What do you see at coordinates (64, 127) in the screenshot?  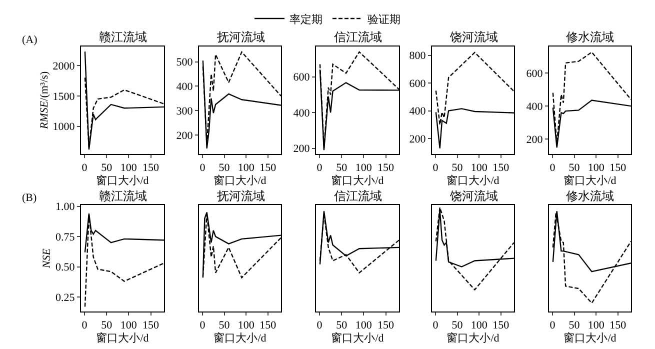 I see `y-tick-label: 1000` at bounding box center [64, 127].